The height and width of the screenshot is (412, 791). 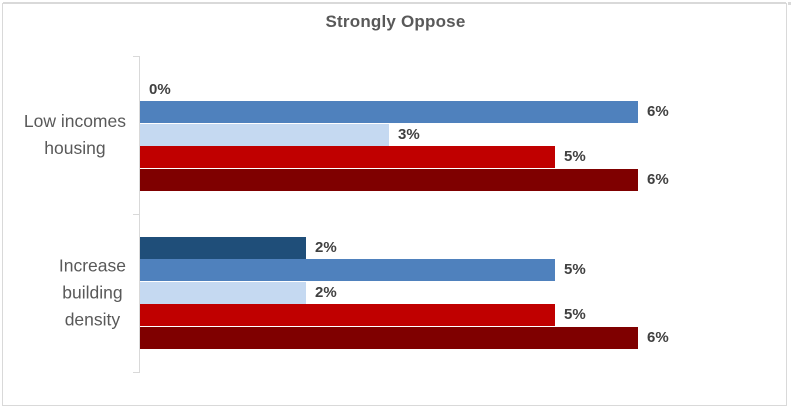 I want to click on category-label-line: building, so click(x=92, y=292).